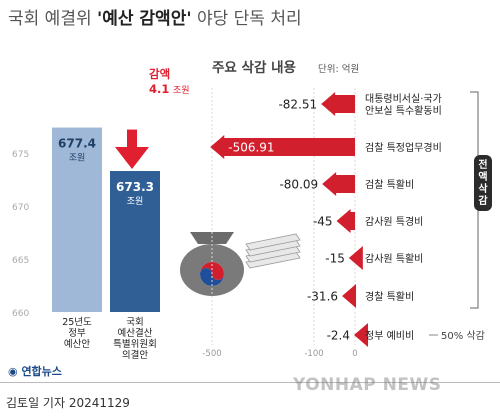  What do you see at coordinates (354, 354) in the screenshot?
I see `x-tick-label: 0` at bounding box center [354, 354].